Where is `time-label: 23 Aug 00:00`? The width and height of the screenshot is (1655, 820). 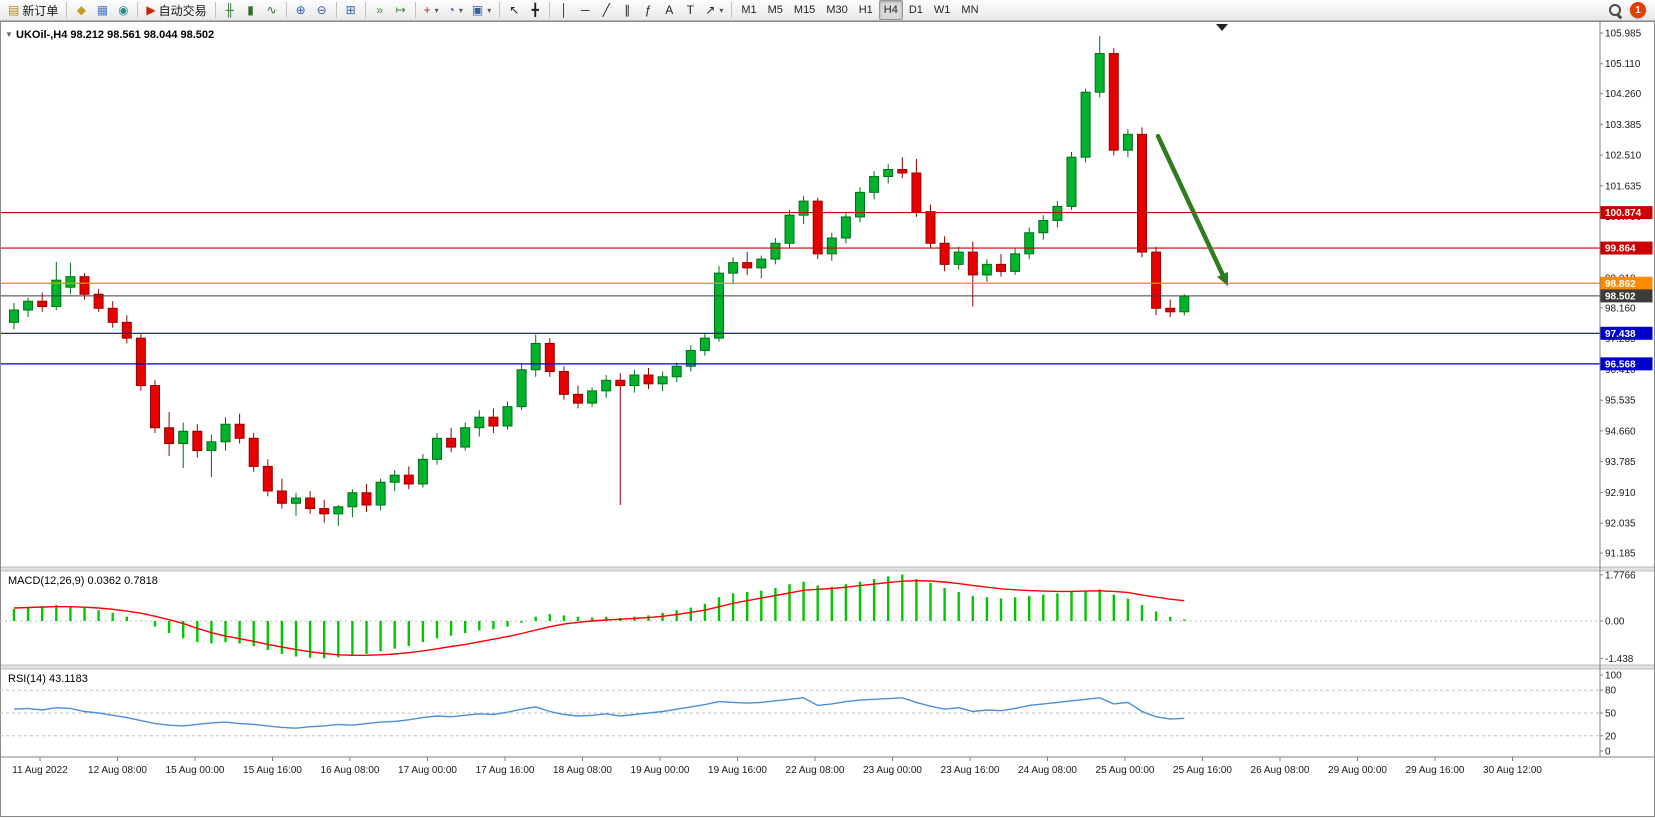 time-label: 23 Aug 00:00 is located at coordinates (892, 770).